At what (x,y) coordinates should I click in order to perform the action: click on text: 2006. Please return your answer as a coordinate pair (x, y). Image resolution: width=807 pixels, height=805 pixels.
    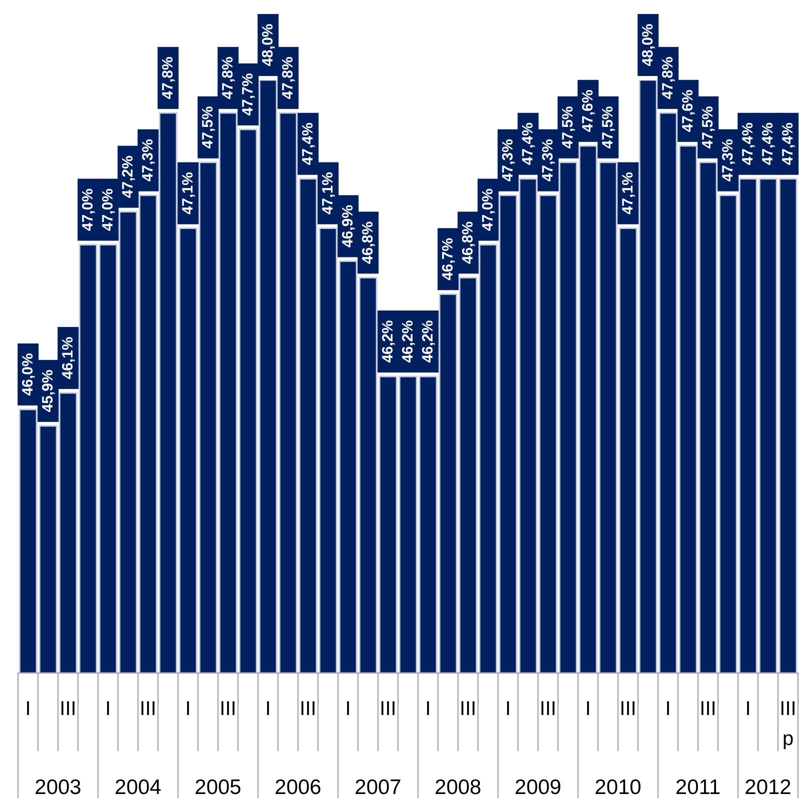
    Looking at the image, I should click on (298, 787).